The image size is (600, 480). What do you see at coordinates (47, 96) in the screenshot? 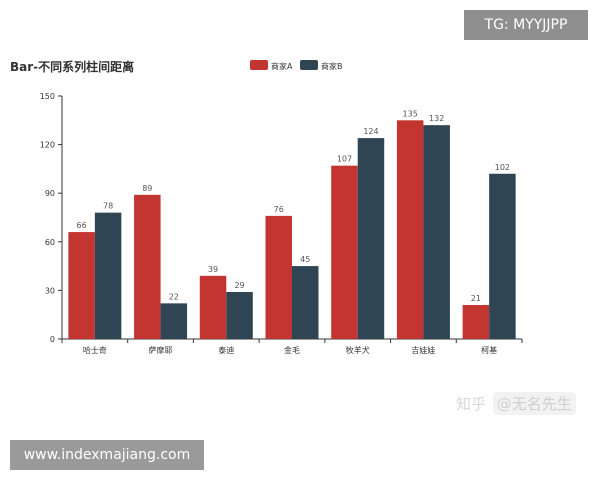
I see `y-tick-label: 150` at bounding box center [47, 96].